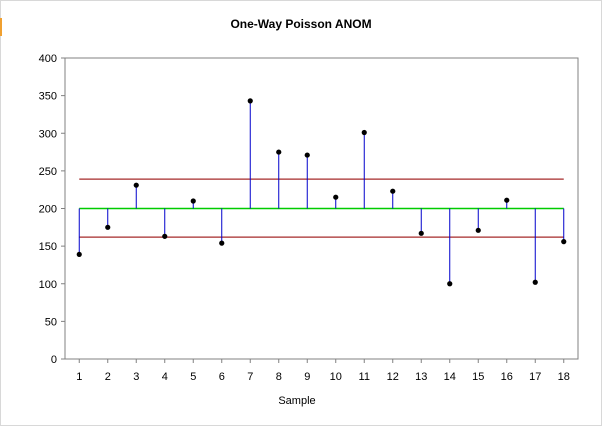 The width and height of the screenshot is (602, 426). What do you see at coordinates (48, 59) in the screenshot?
I see `y-tick-label: 400` at bounding box center [48, 59].